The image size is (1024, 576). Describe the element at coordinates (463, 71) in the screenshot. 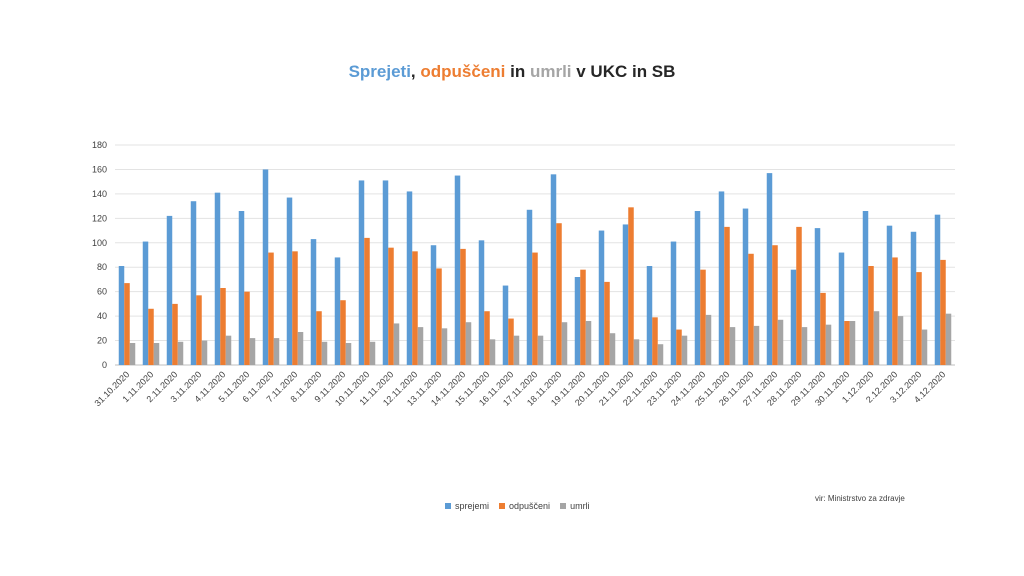

I see `title-part-2: odpuščeni` at that location.